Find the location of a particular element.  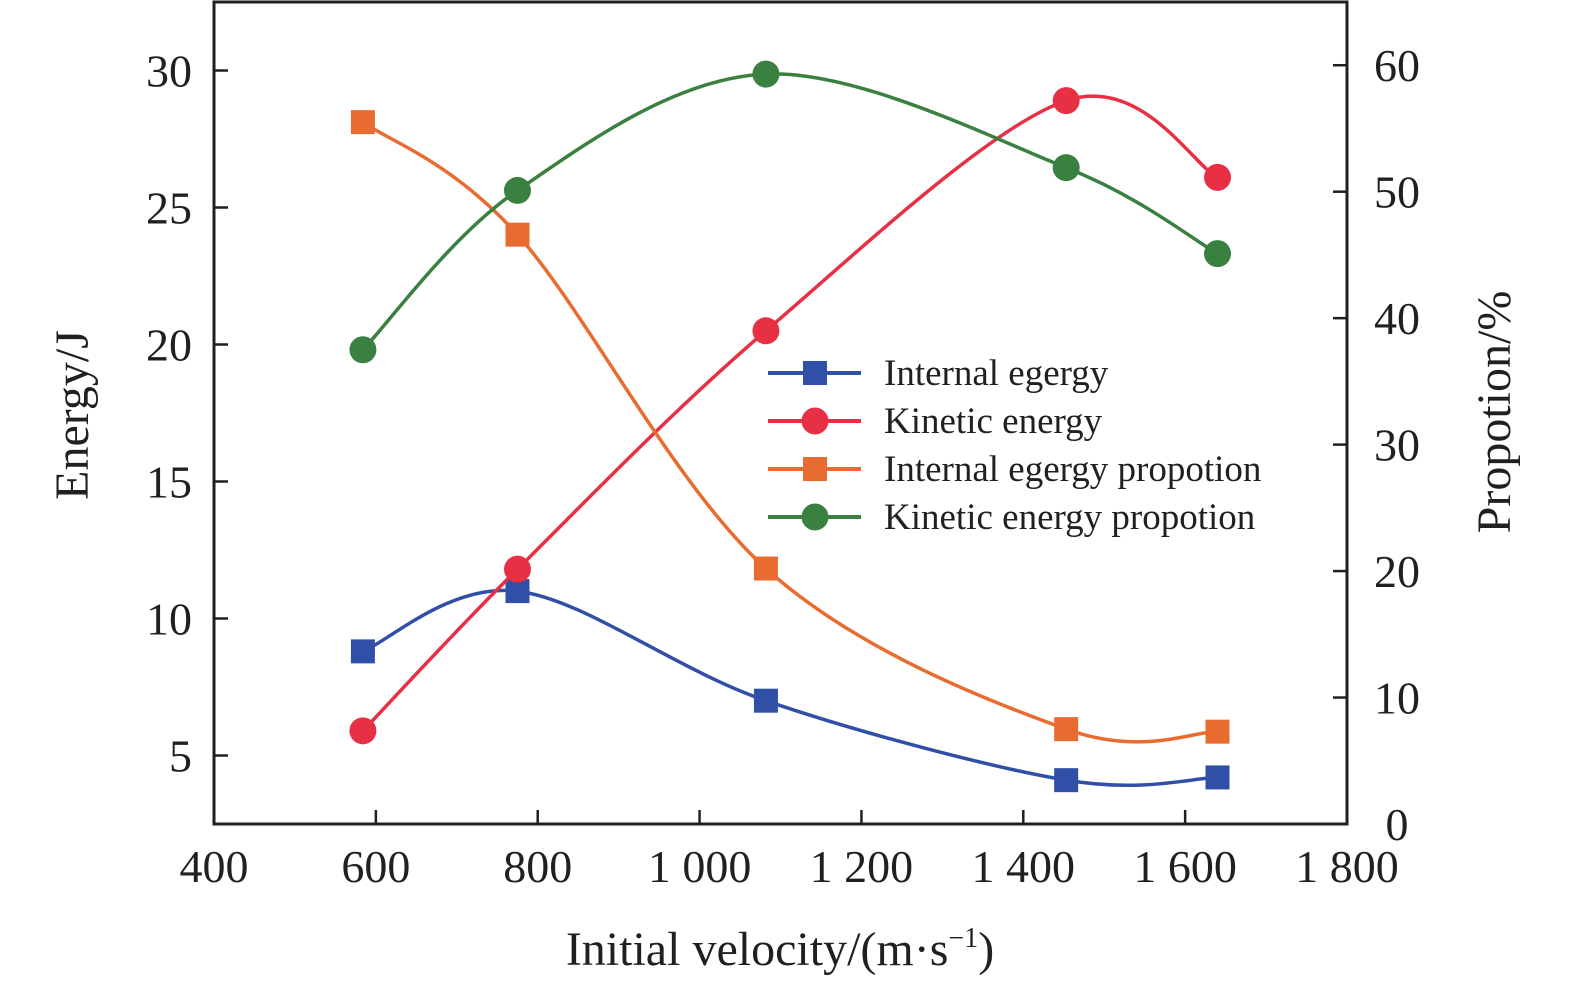

x-tick-label: 1 000 is located at coordinates (700, 866).